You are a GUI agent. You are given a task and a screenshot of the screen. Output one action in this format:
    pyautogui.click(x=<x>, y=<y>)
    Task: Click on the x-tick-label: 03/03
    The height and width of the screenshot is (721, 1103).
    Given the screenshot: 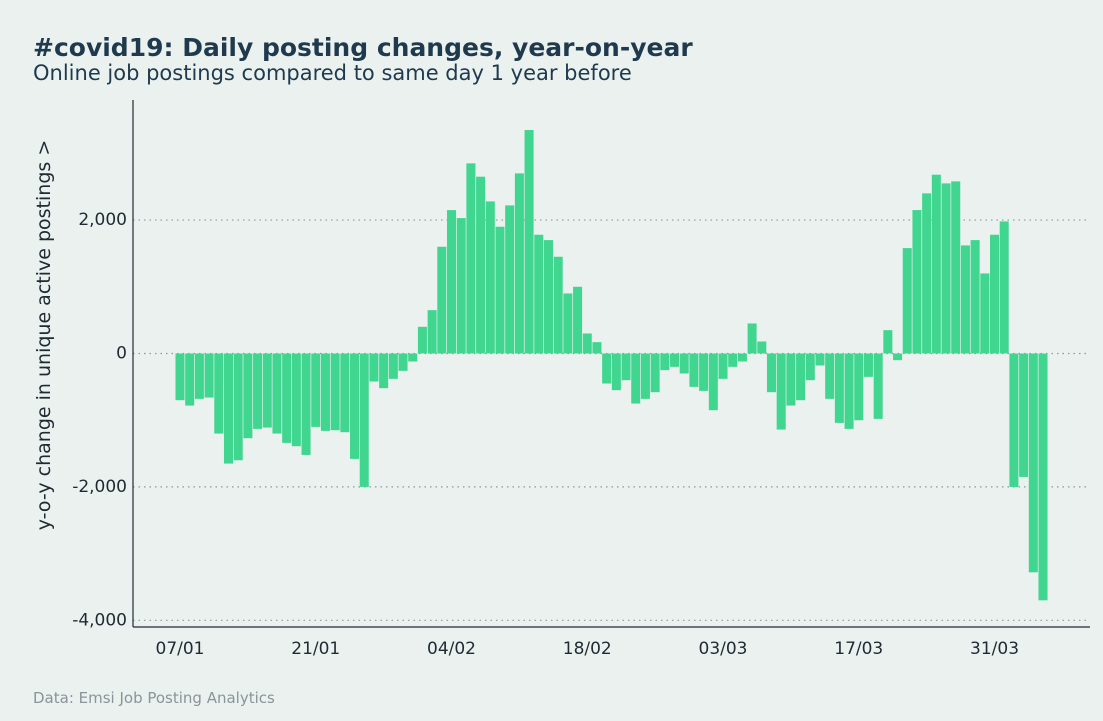 What is the action you would take?
    pyautogui.click(x=723, y=649)
    